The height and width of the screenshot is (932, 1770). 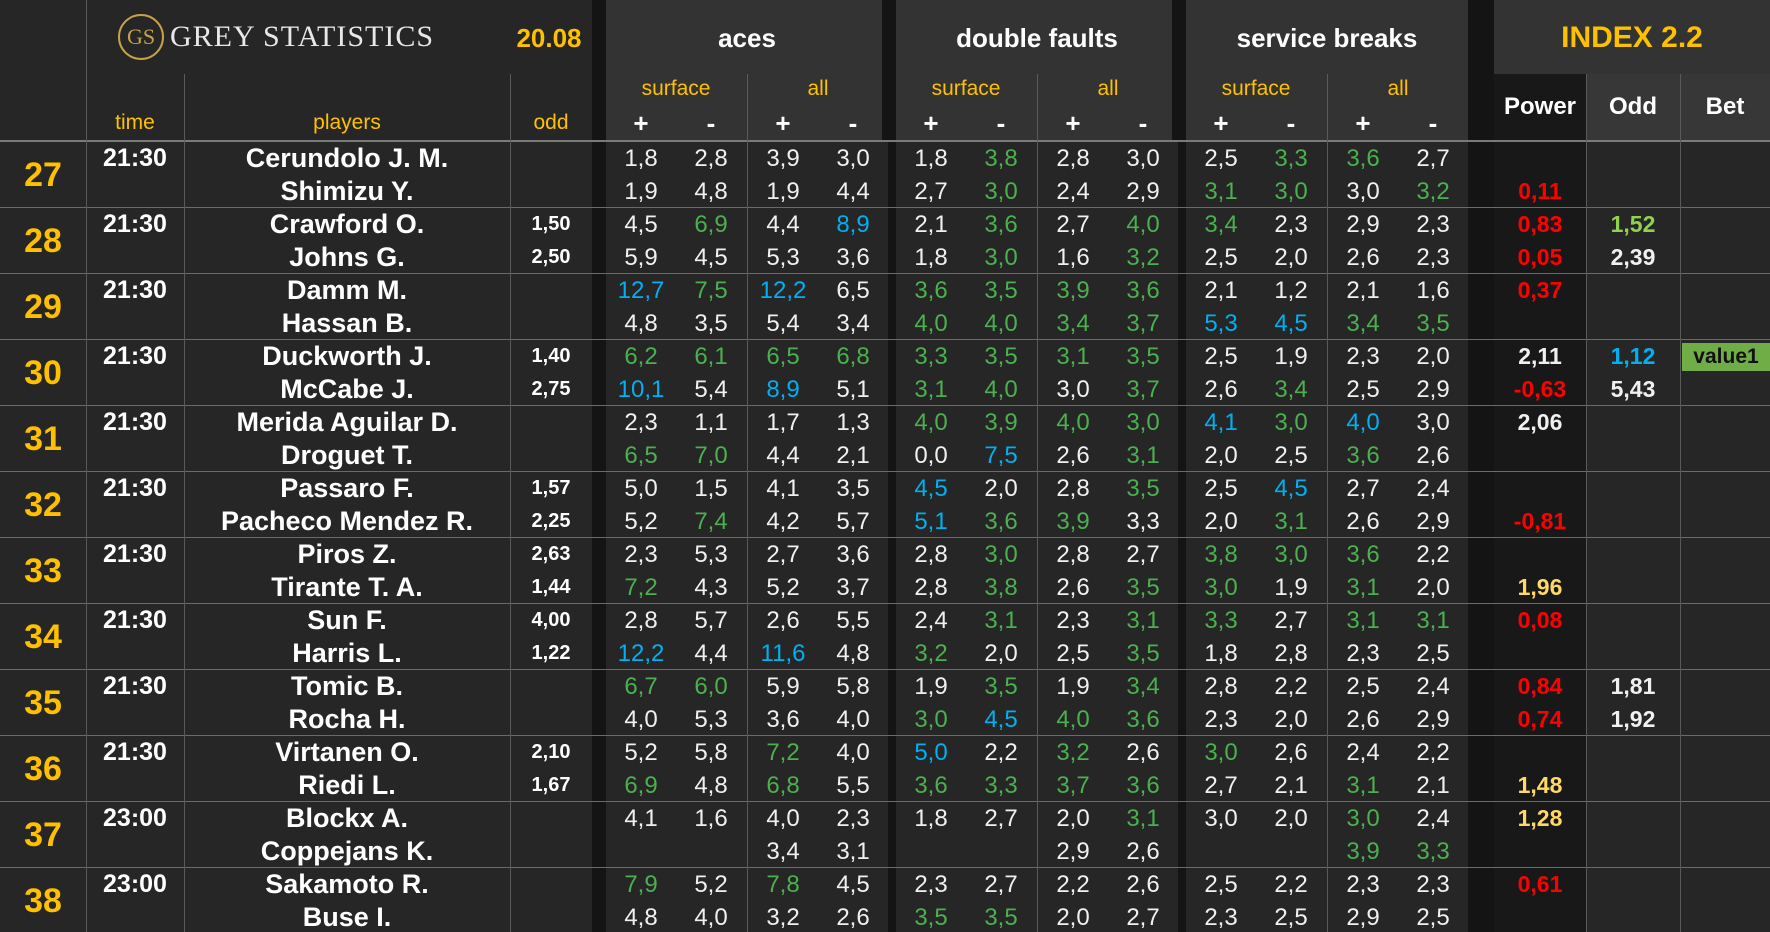 I want to click on stat-value: 6,1, so click(x=711, y=356).